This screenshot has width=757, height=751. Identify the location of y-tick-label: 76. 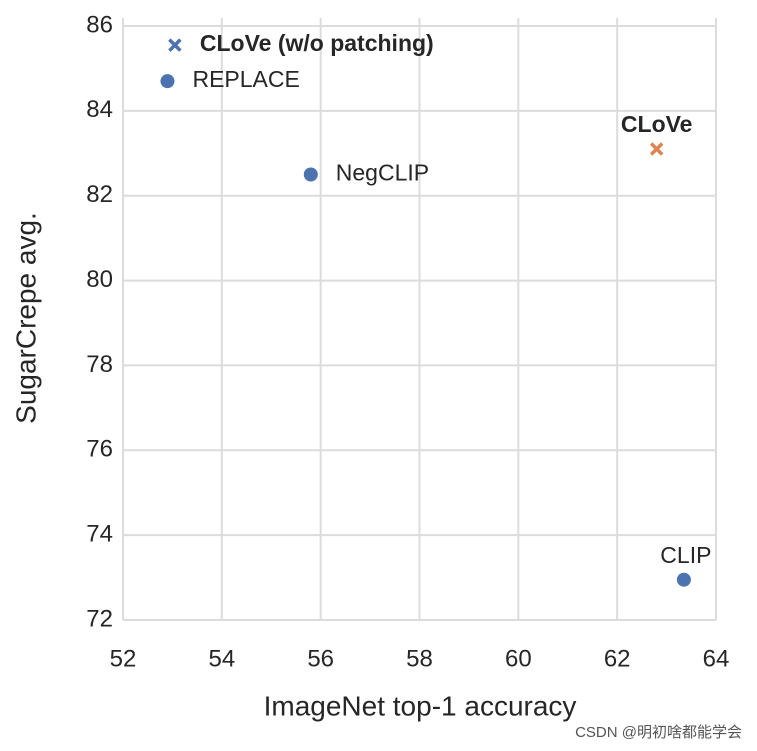
(99, 449).